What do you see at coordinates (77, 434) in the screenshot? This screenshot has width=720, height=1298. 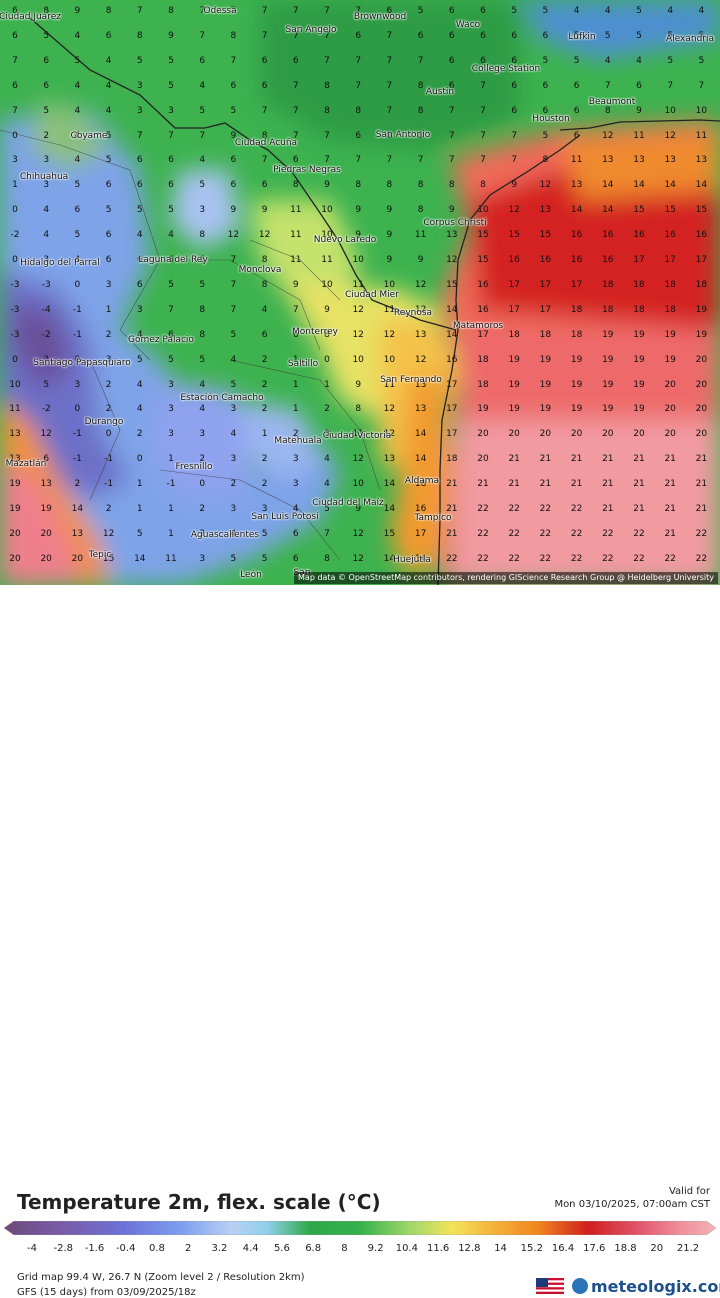 I see `temperature-value: -1` at bounding box center [77, 434].